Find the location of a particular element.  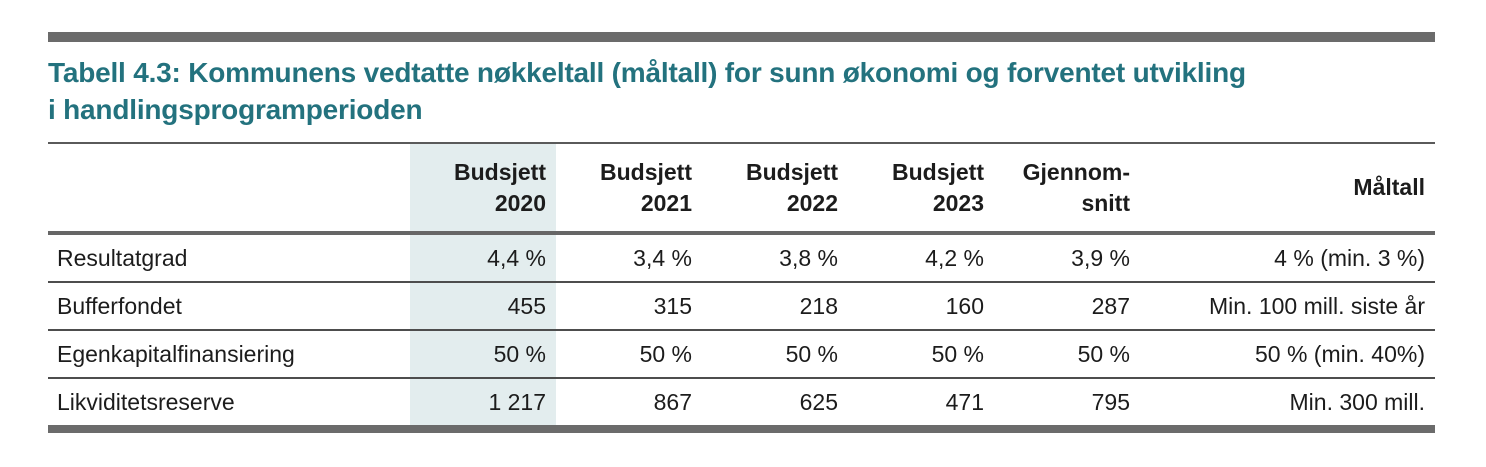

column-header-line: Måltall is located at coordinates (1389, 187).